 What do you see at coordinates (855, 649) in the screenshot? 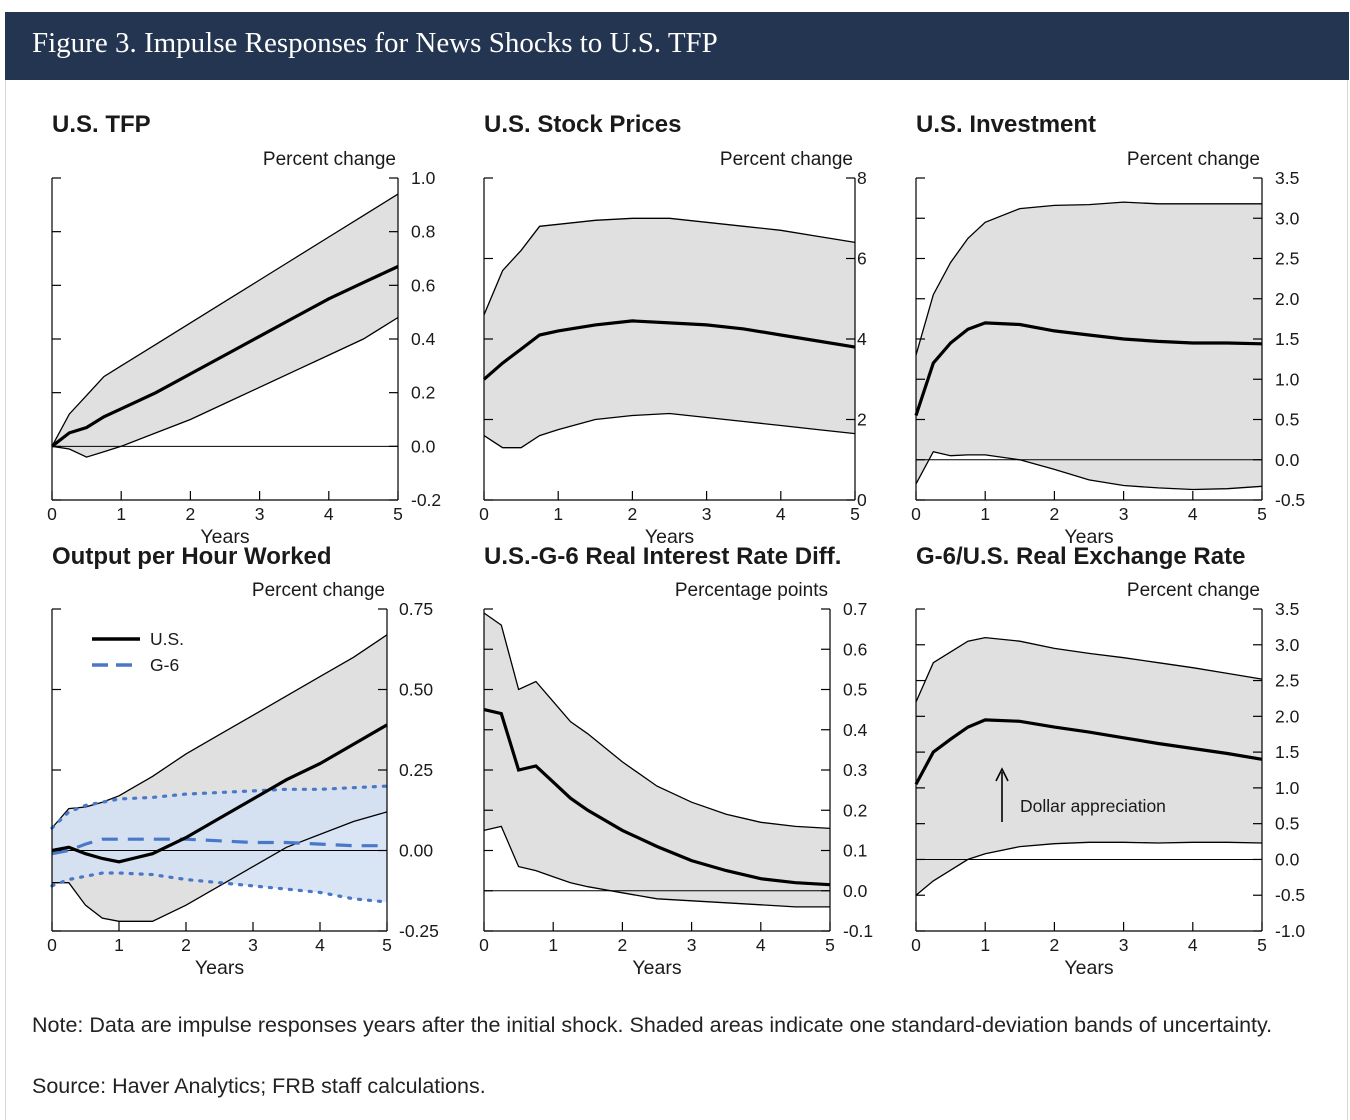
I see `y-tick-label: 0.6` at bounding box center [855, 649].